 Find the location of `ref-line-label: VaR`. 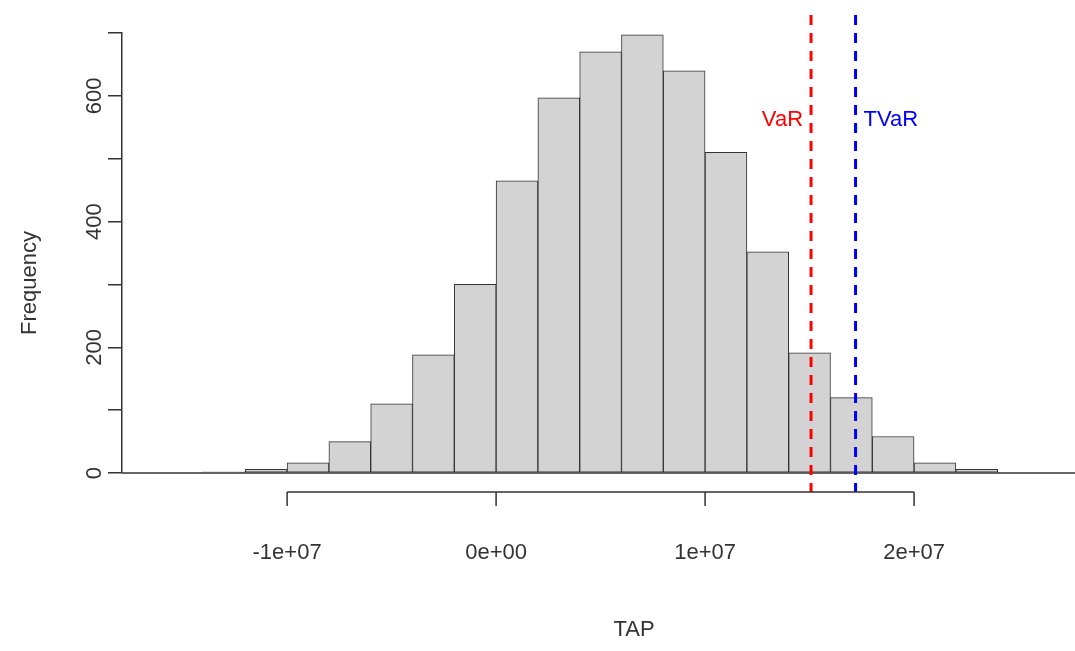

ref-line-label: VaR is located at coordinates (782, 118).